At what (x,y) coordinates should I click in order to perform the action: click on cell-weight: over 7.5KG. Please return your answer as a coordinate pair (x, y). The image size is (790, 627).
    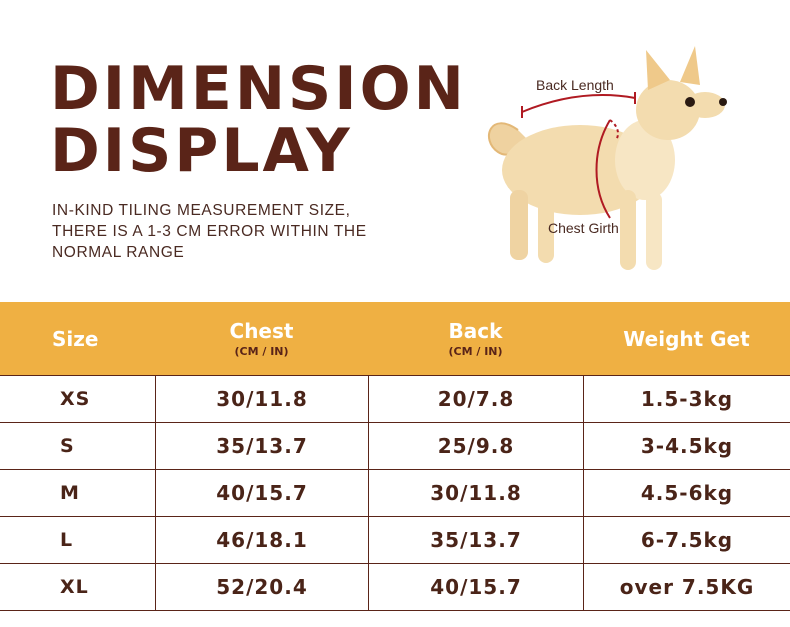
    Looking at the image, I should click on (686, 587).